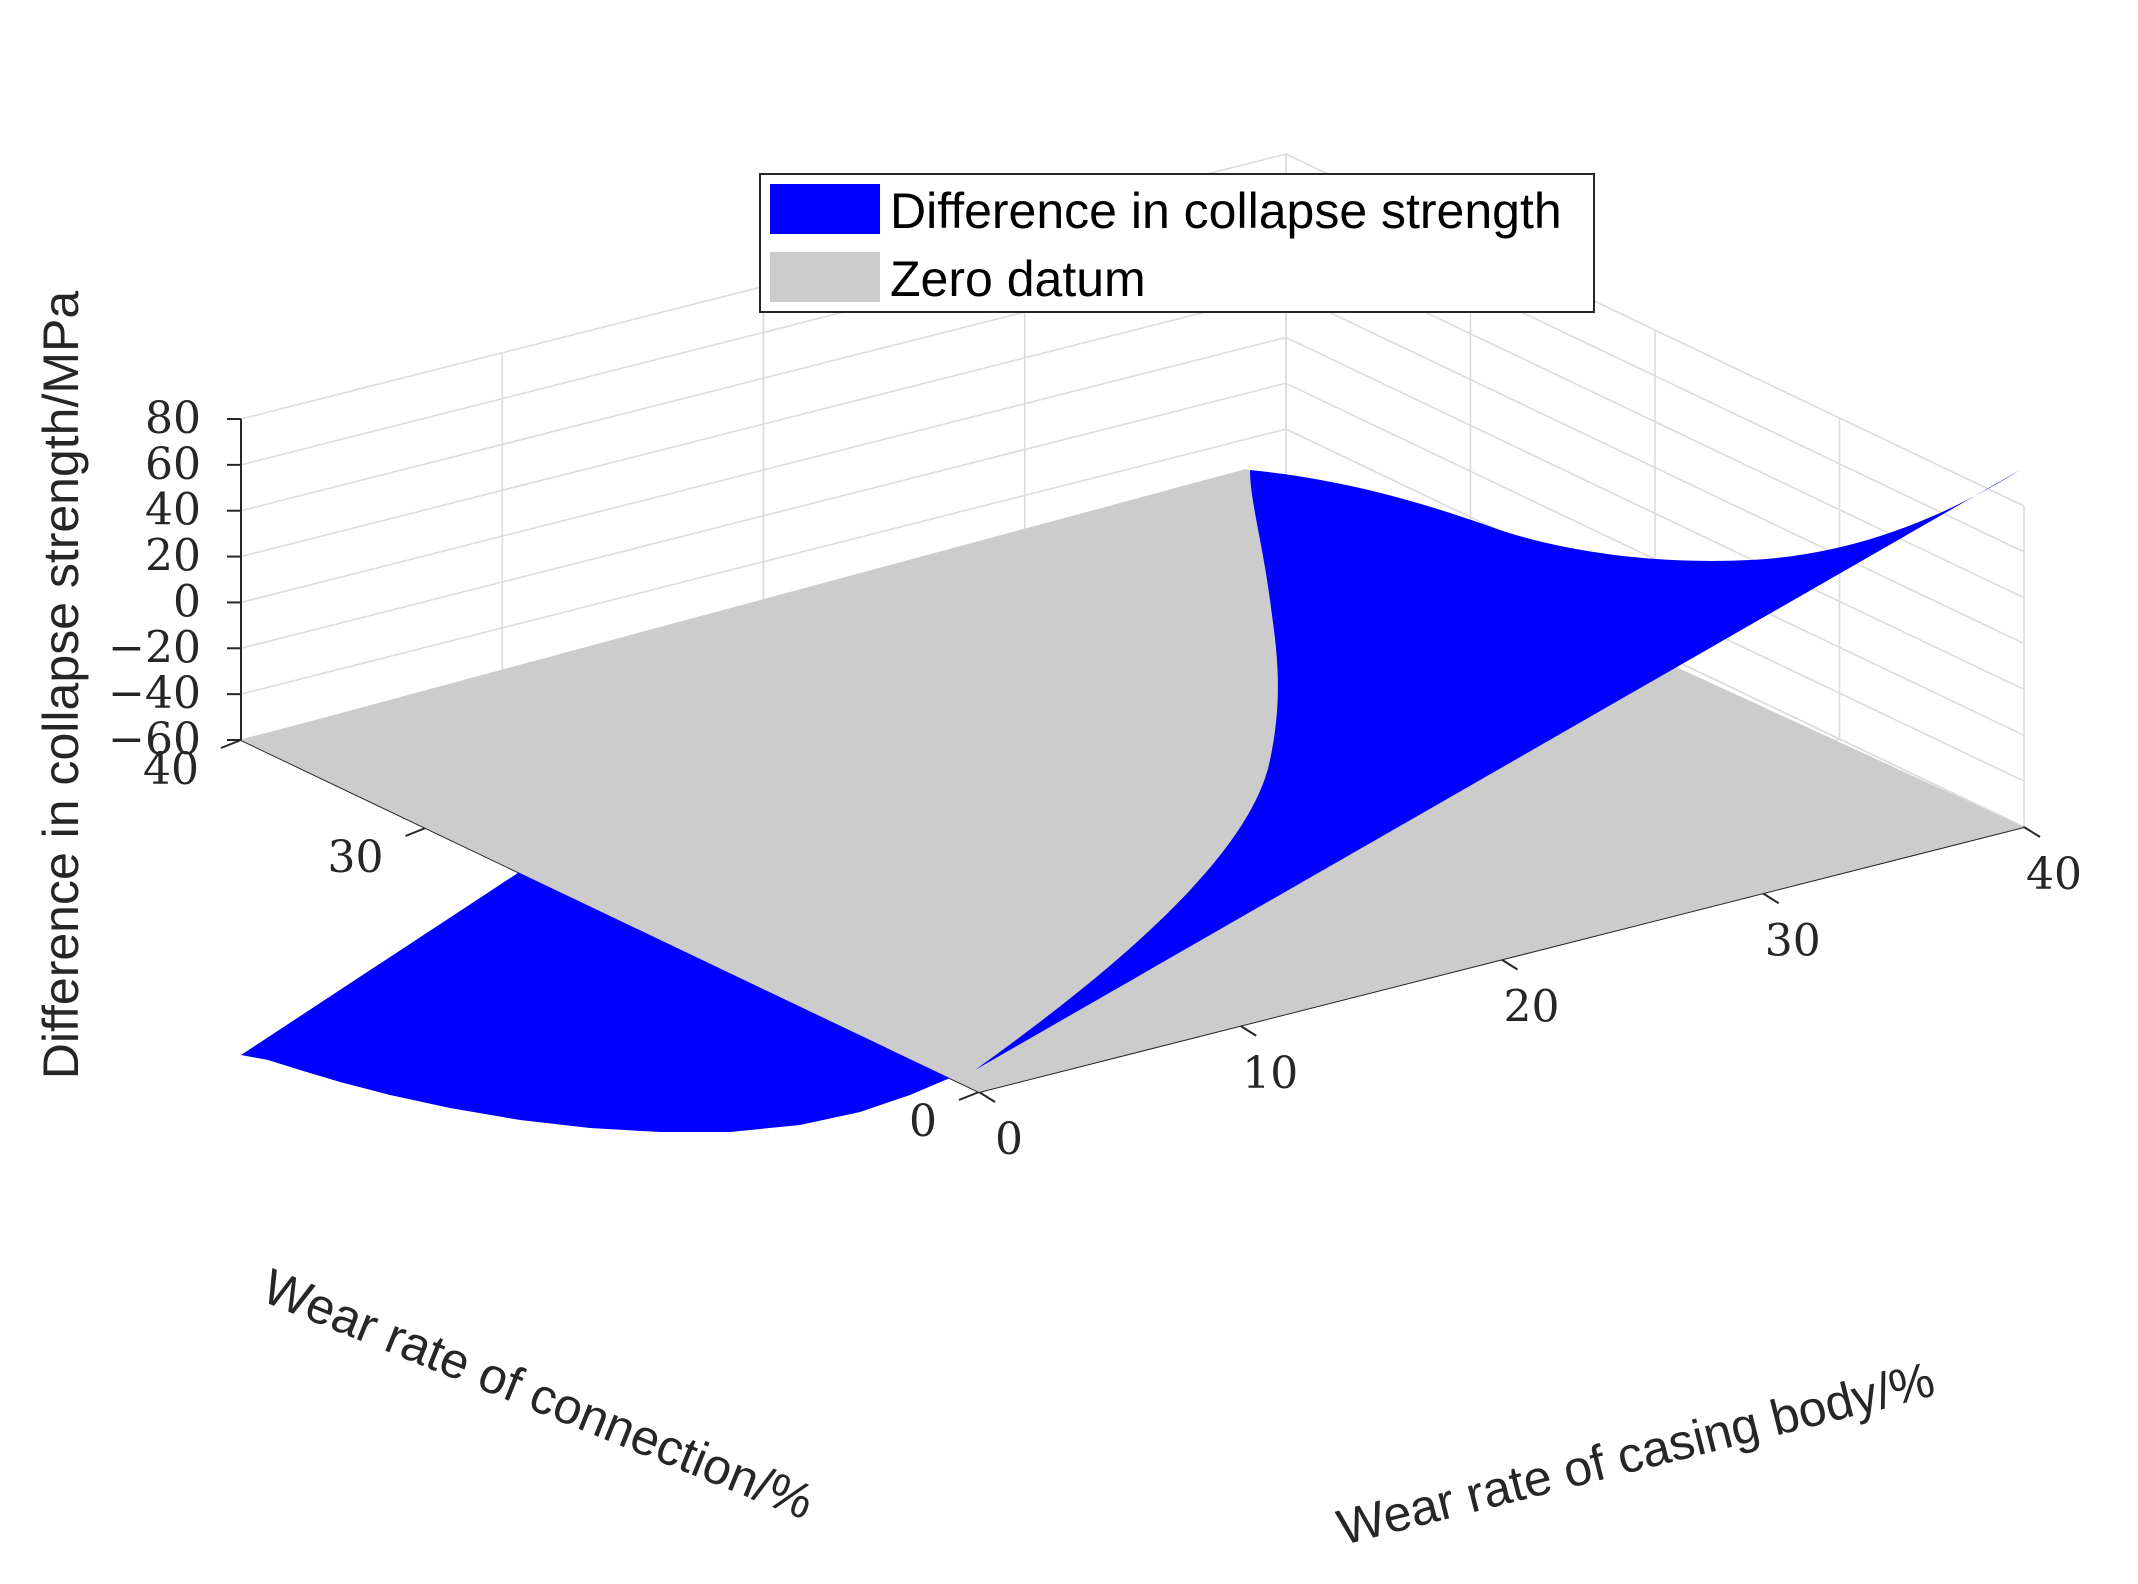  I want to click on z-tick-label: 80, so click(173, 418).